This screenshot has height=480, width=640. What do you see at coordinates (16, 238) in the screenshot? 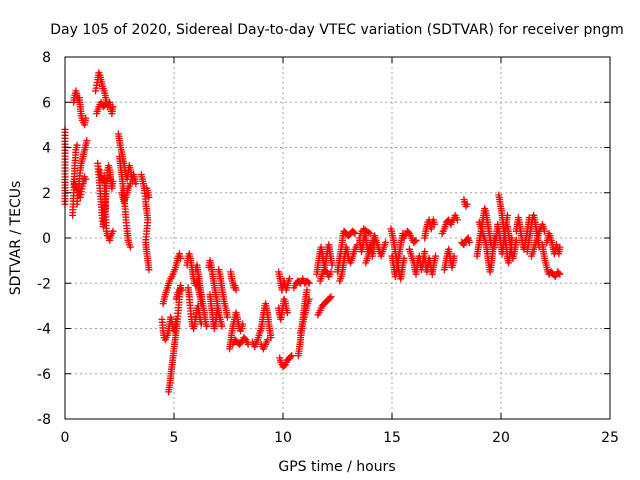
I see `y-axis-label: SDTVAR / TECUs` at bounding box center [16, 238].